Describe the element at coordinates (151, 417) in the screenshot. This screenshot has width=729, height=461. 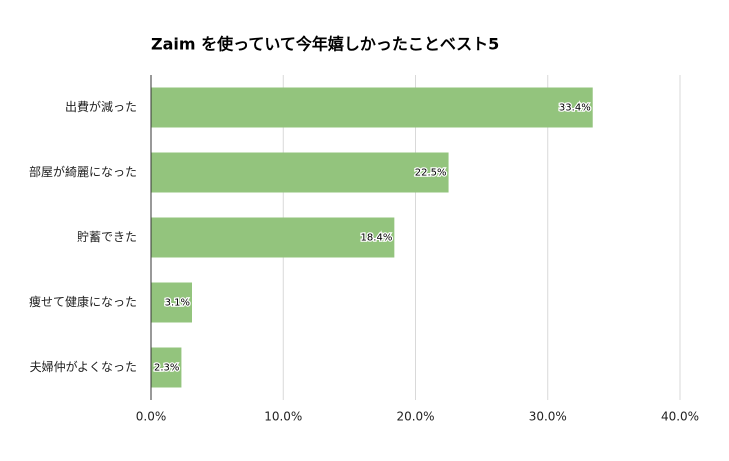
I see `x-tick-label: 0.0%` at that location.